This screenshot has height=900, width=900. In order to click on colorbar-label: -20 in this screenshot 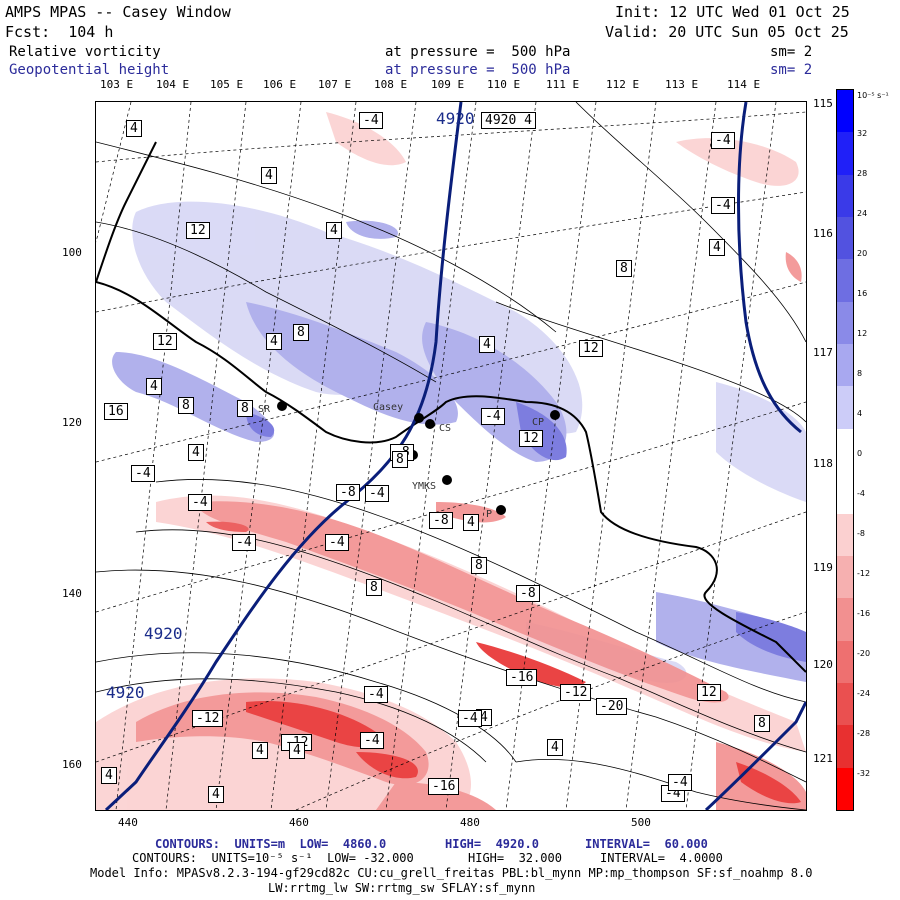, I will do `click(864, 653)`.